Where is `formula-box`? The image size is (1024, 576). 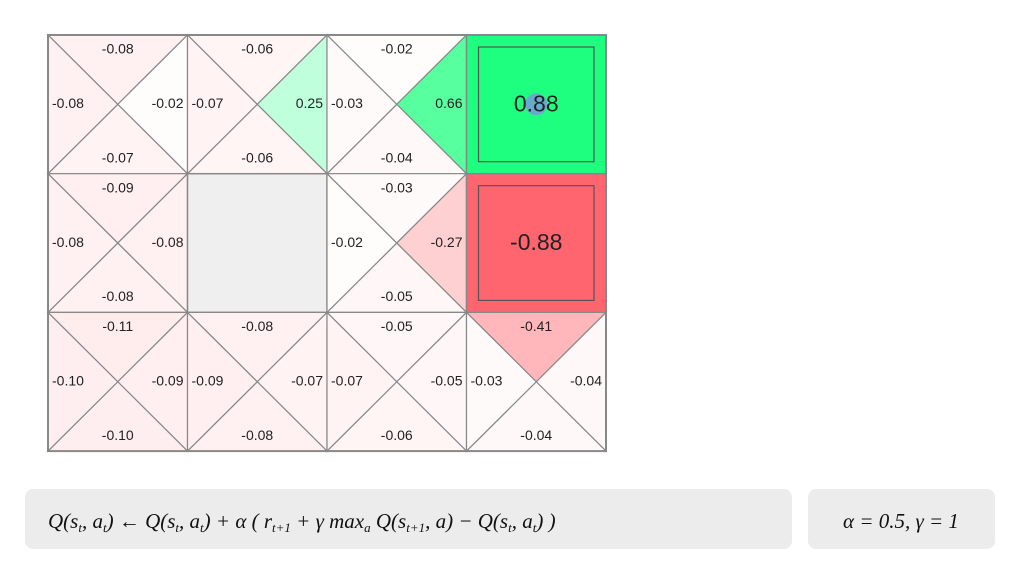 formula-box is located at coordinates (408, 519).